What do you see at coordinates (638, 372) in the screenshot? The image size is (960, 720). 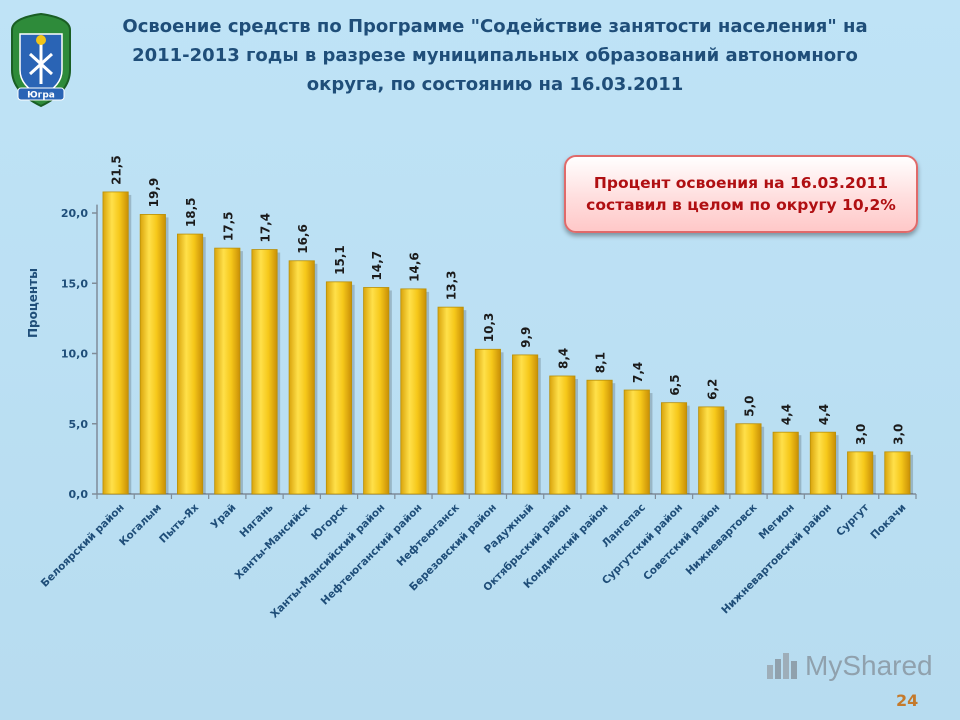 I see `bar-value-label: 7,4` at bounding box center [638, 372].